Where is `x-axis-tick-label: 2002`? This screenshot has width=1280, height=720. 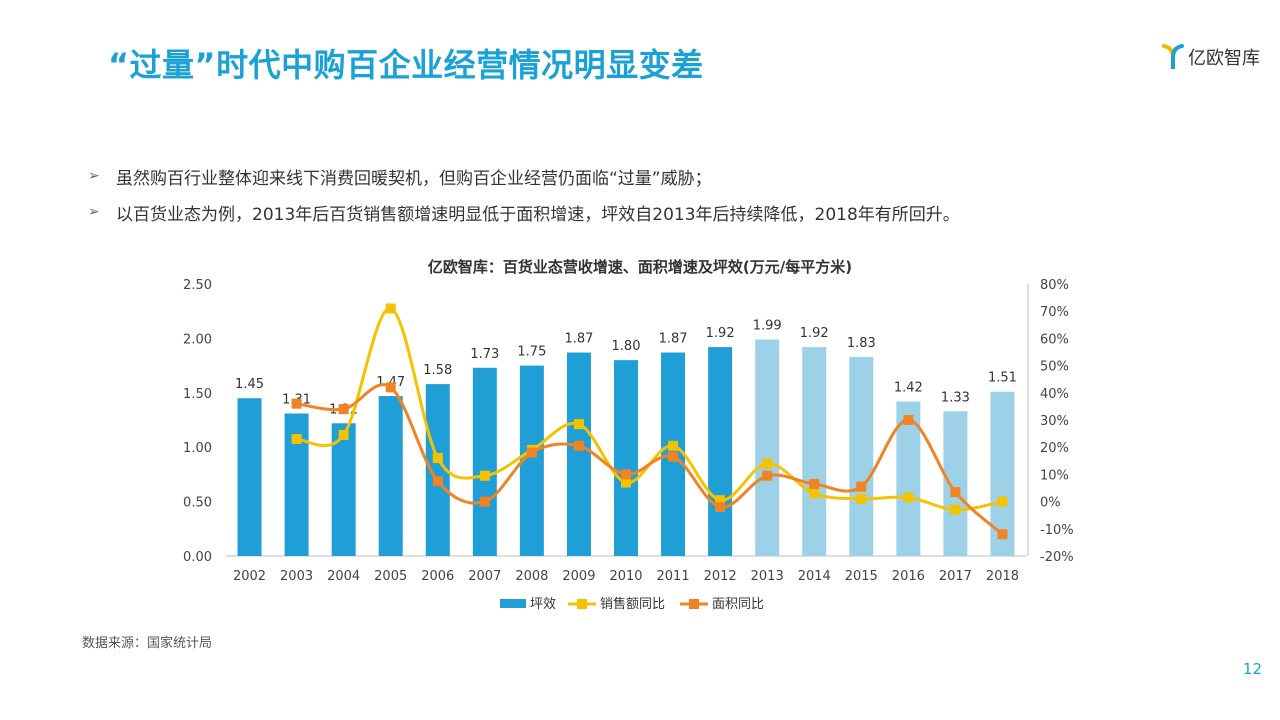 x-axis-tick-label: 2002 is located at coordinates (249, 576).